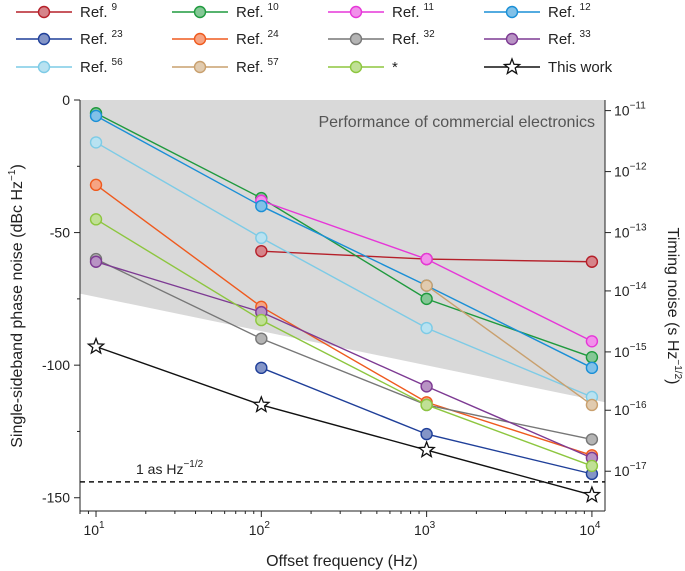 This screenshot has height=571, width=685. I want to click on legend-label: Ref. 56, so click(101, 66).